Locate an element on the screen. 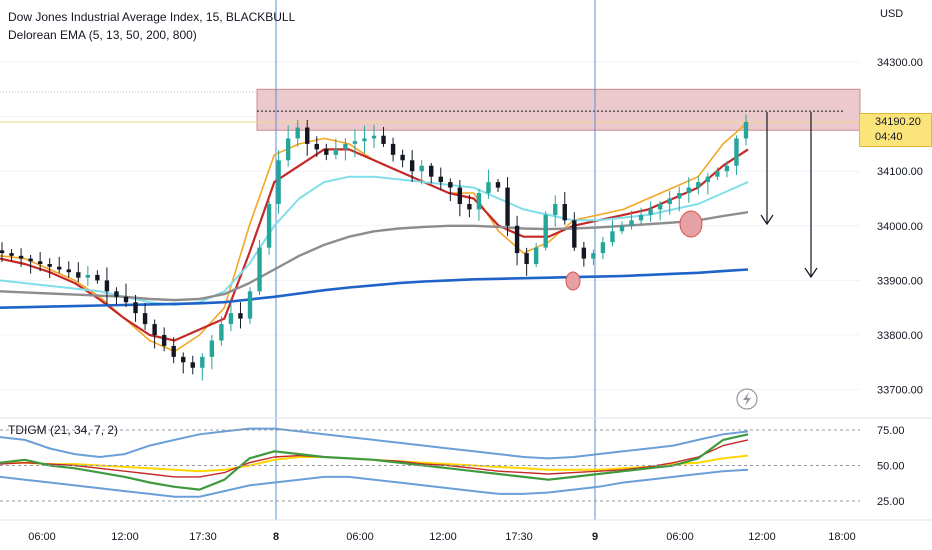  oscillator-upper-band is located at coordinates (374, 443).